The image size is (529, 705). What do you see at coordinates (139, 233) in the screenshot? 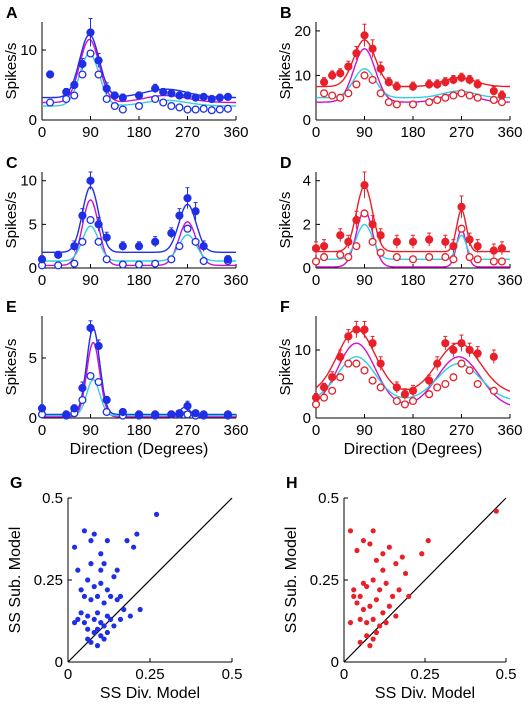
I see `fit-curve-magenta` at bounding box center [139, 233].